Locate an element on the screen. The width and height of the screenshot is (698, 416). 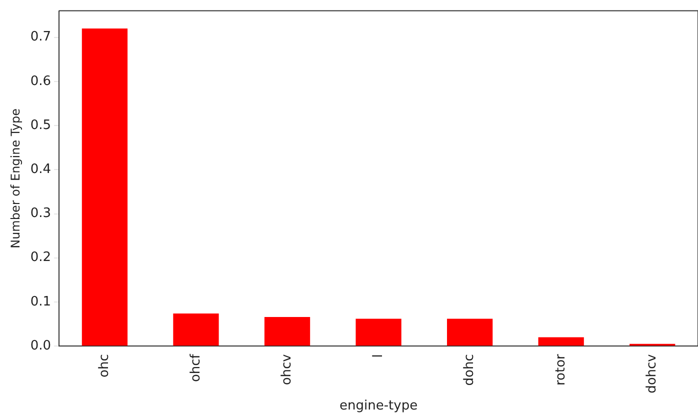
y-tick-label: 0.2 is located at coordinates (41, 258).